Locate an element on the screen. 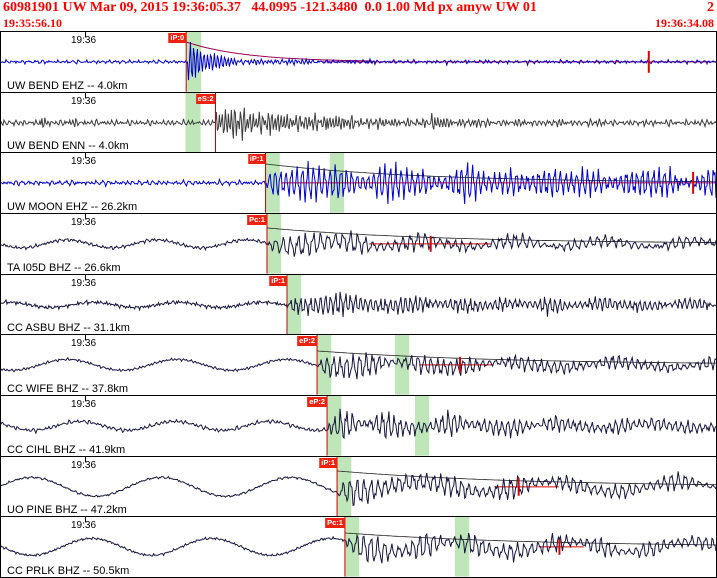 This screenshot has width=717, height=578. trace-panel: 19:36 iP:1 UW MOON EHZ -- 26.2km is located at coordinates (358, 183).